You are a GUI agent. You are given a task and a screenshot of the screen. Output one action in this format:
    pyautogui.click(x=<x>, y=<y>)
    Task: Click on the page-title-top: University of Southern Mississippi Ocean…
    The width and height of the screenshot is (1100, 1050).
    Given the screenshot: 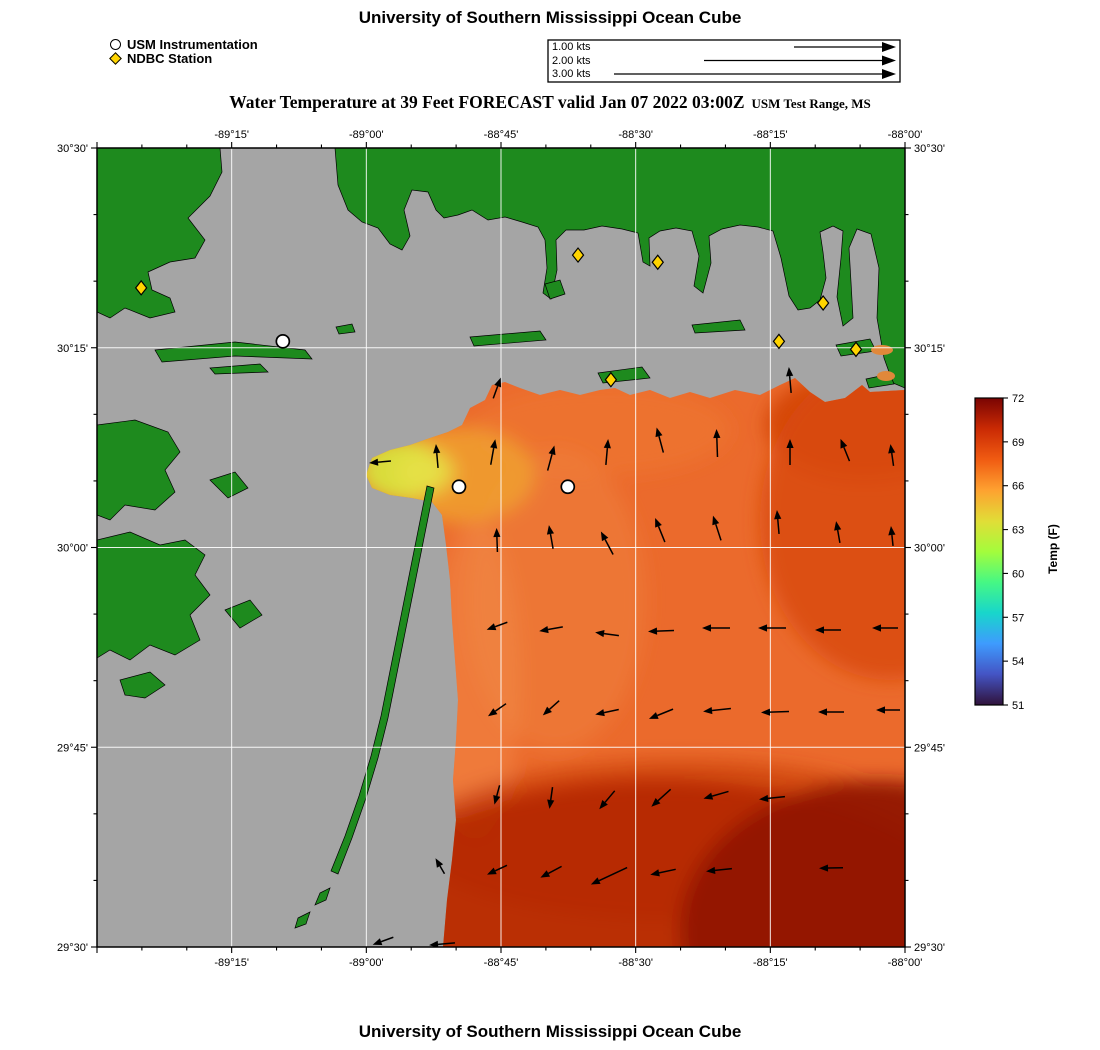 What is the action you would take?
    pyautogui.click(x=550, y=17)
    